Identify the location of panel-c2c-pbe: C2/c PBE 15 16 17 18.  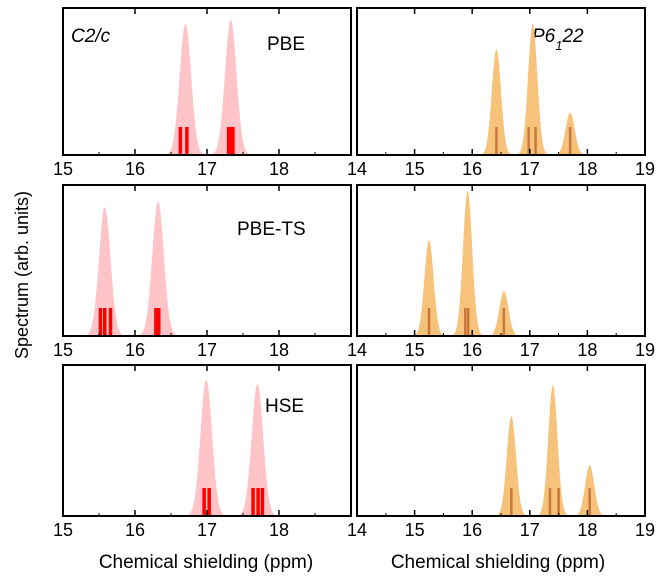
(202, 93).